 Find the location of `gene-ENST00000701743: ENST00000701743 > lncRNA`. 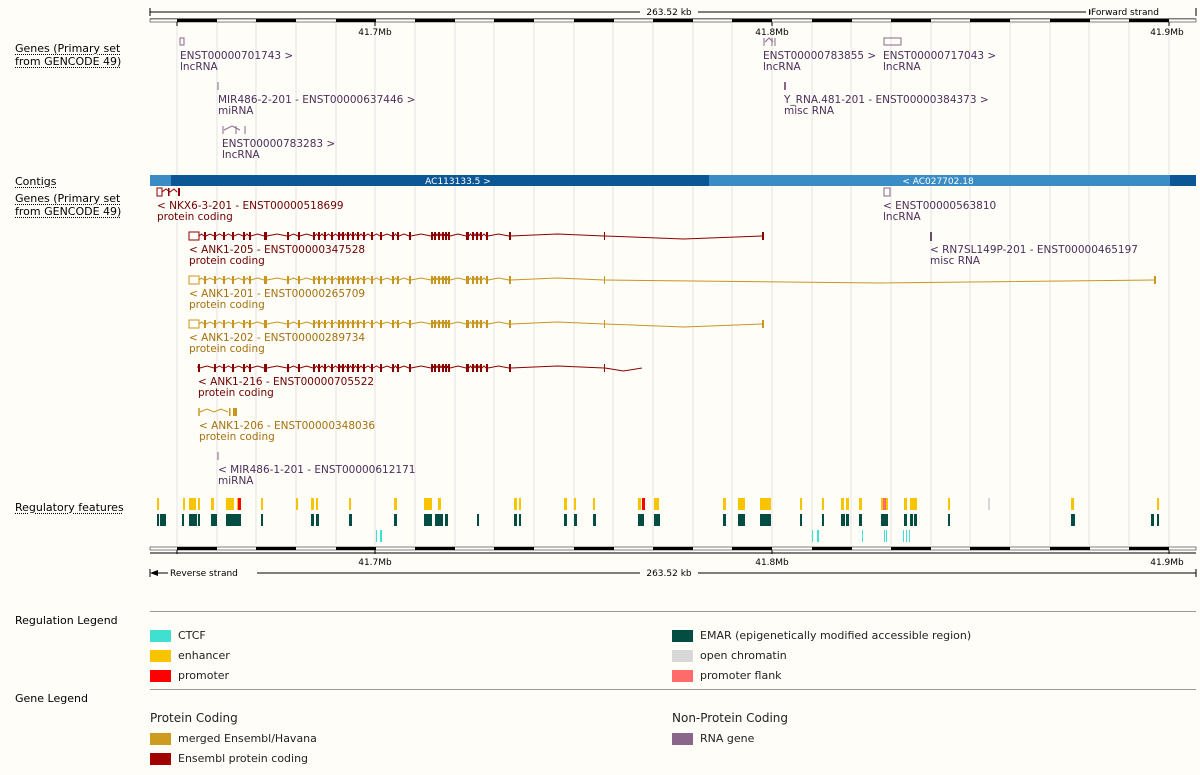

gene-ENST00000701743: ENST00000701743 > lncRNA is located at coordinates (236, 55).